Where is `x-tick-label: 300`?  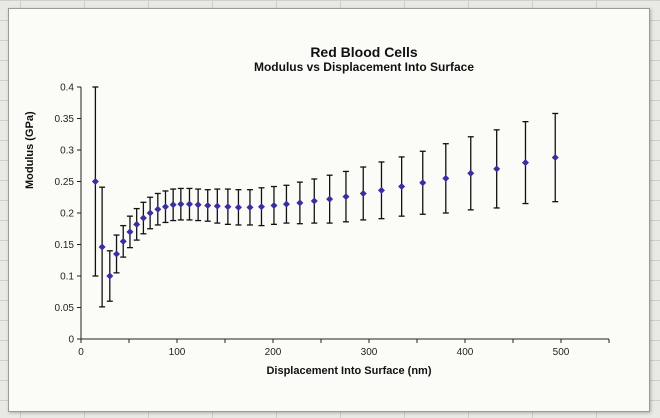
x-tick-label: 300 is located at coordinates (369, 352).